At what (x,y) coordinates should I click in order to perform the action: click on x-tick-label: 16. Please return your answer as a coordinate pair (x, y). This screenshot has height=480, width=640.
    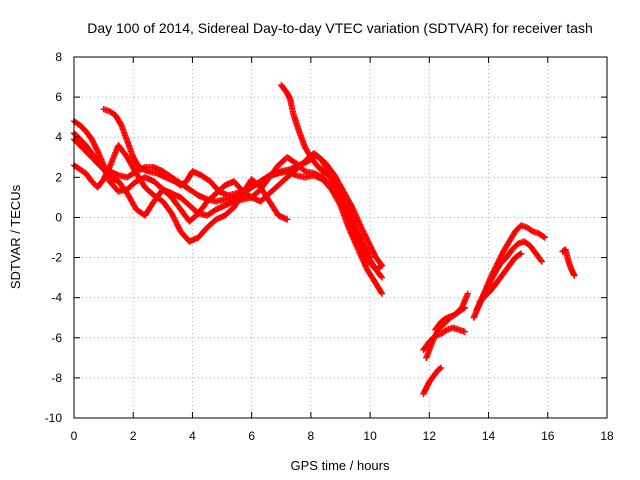
    Looking at the image, I should click on (548, 436).